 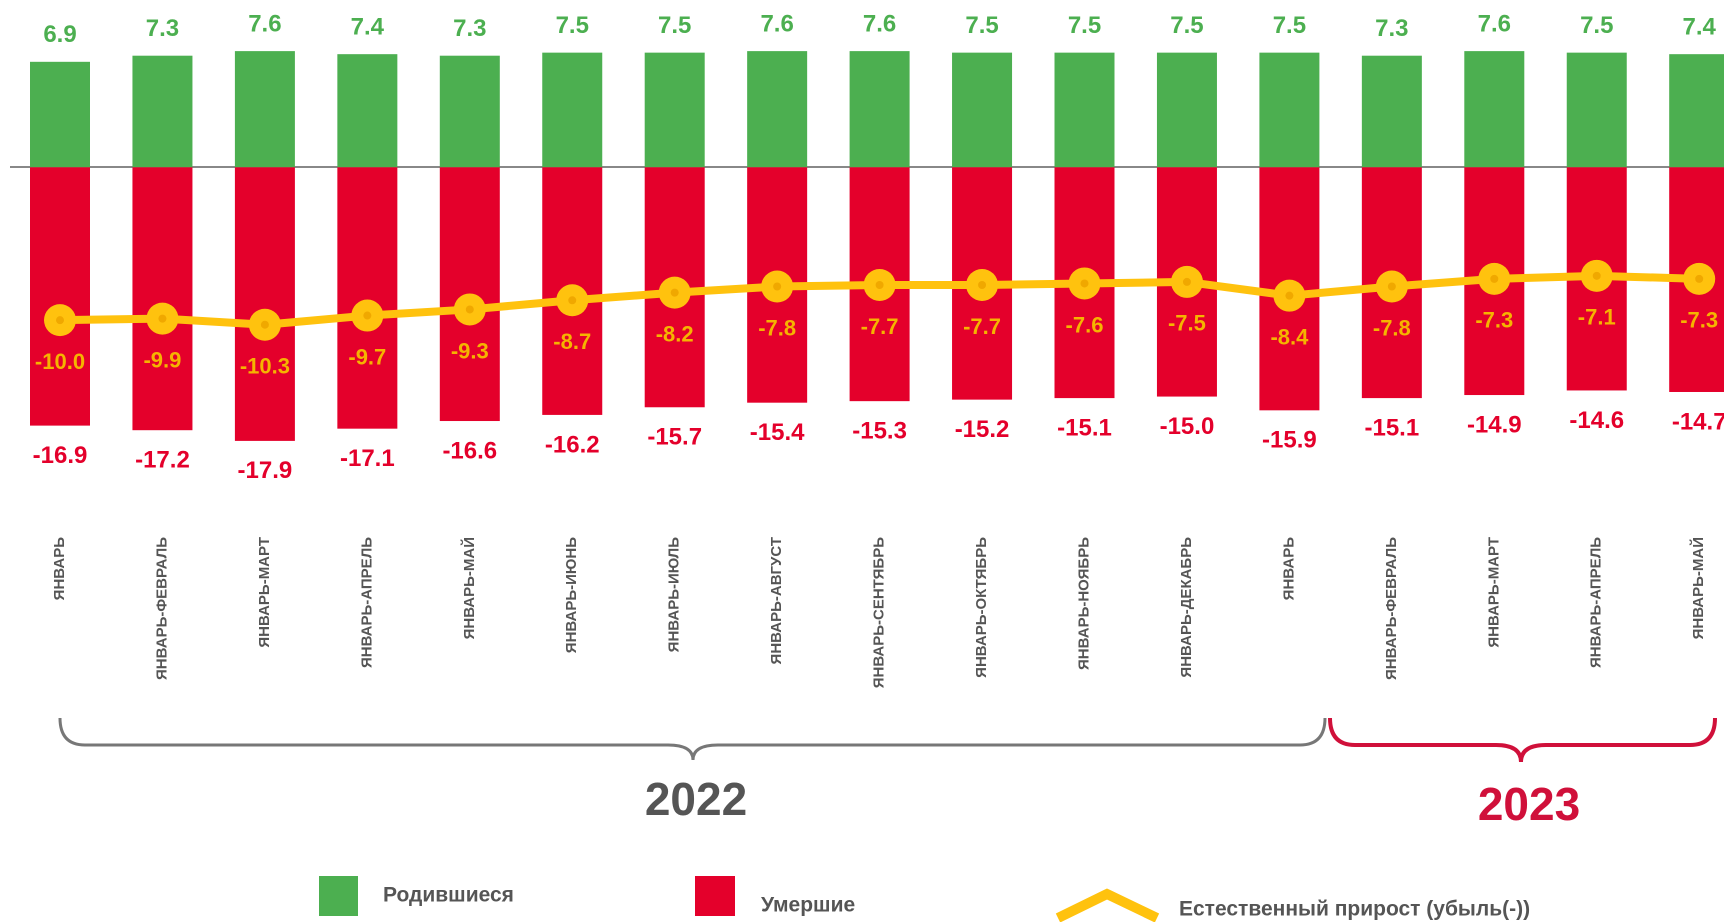 What do you see at coordinates (982, 429) in the screenshot?
I see `value-label: -15.2` at bounding box center [982, 429].